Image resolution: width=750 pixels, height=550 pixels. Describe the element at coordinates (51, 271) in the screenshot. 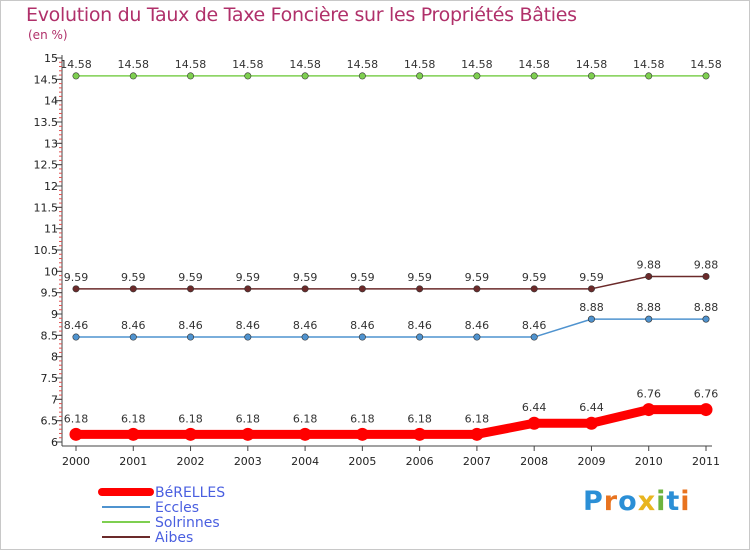

I see `y-tick-label: 10` at that location.